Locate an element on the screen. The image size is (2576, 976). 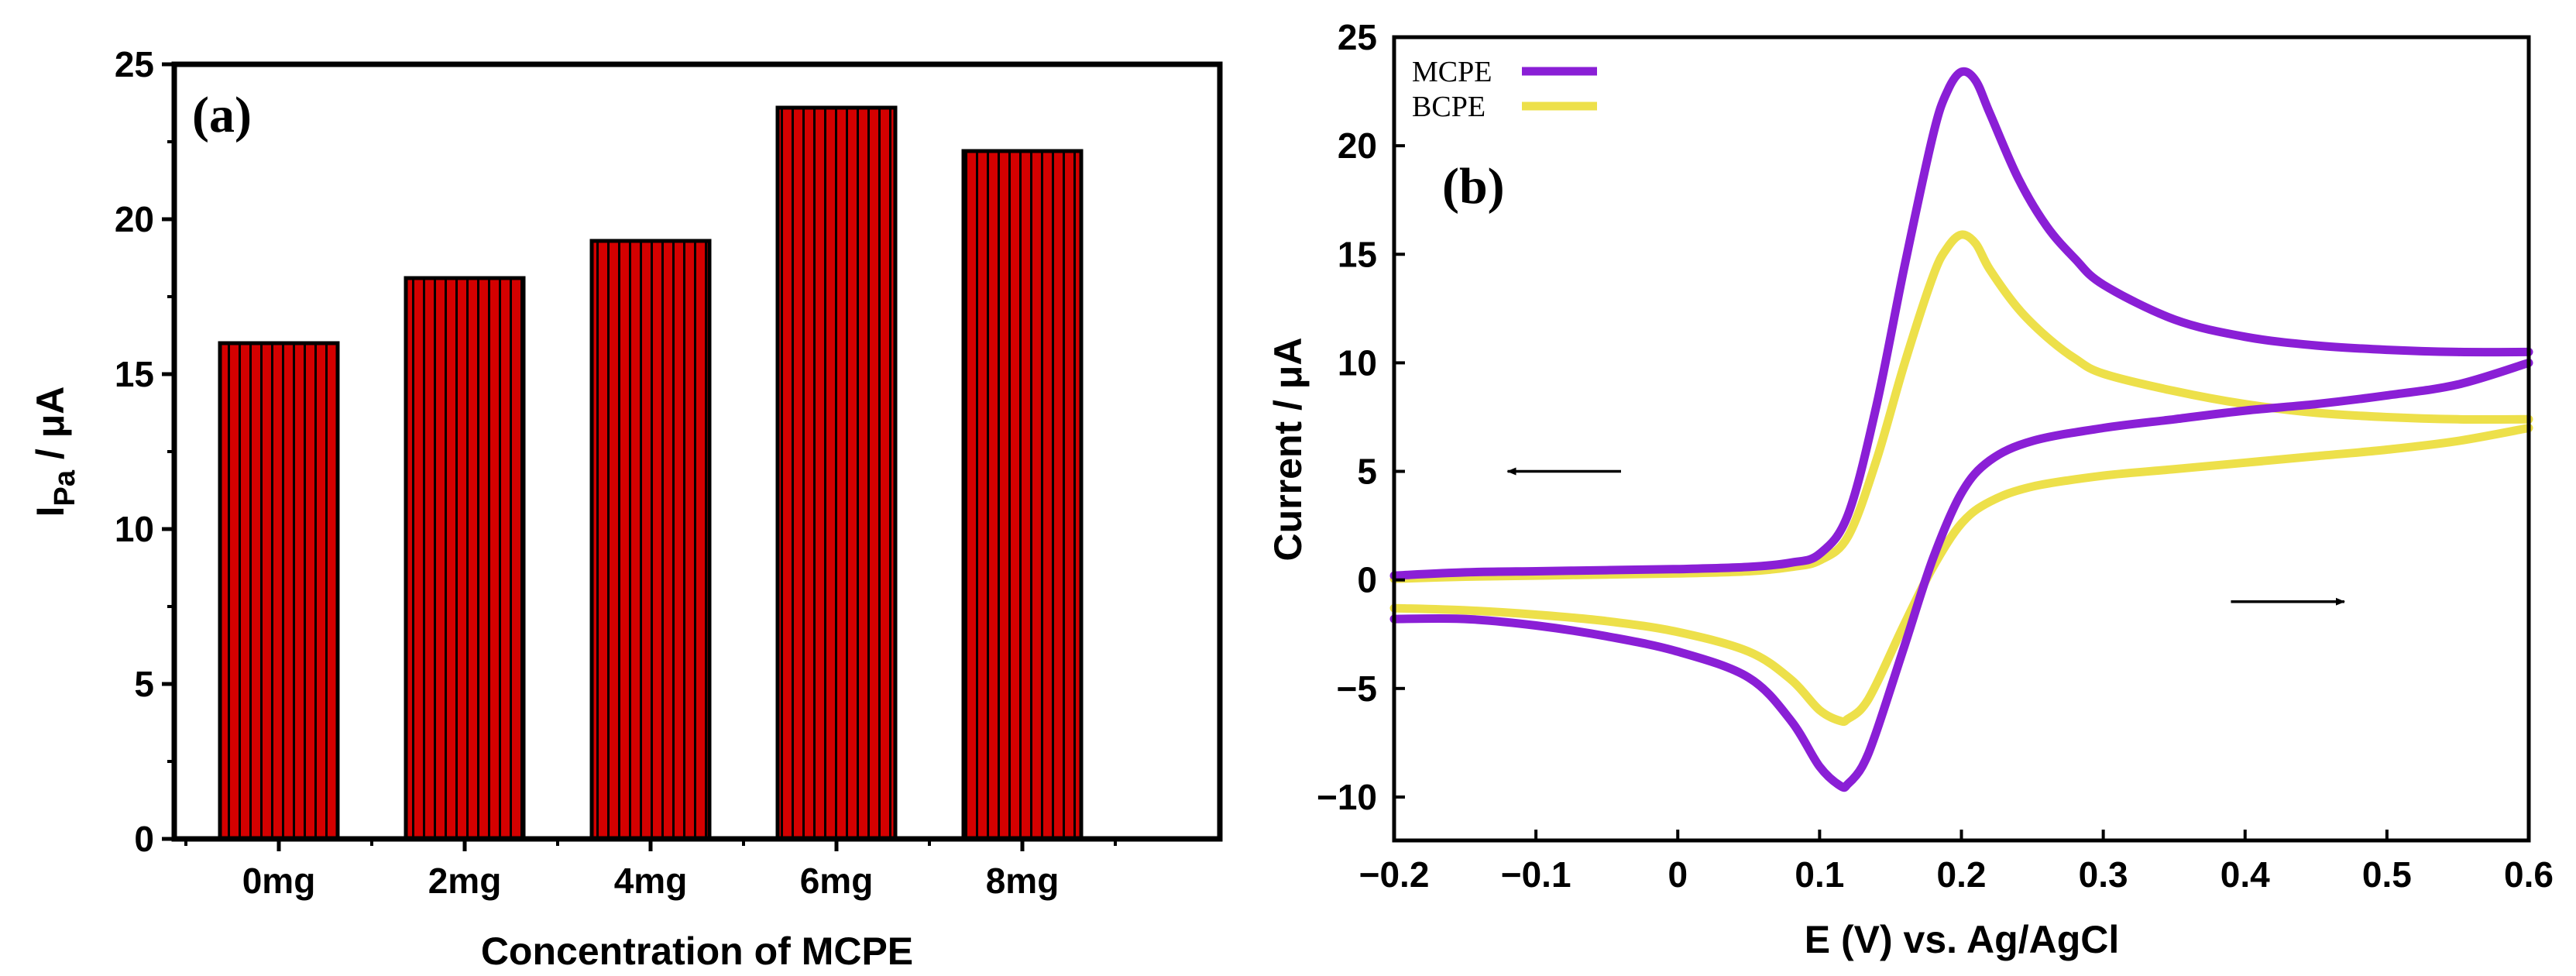
x-tick-label: 6mg is located at coordinates (837, 881).